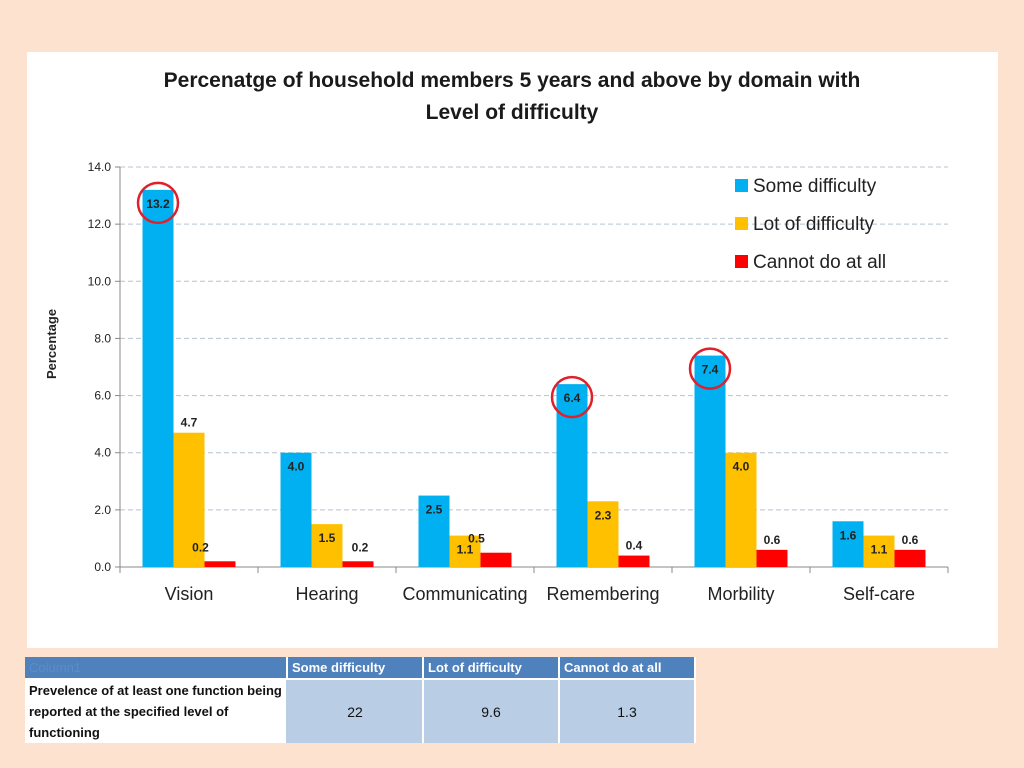  Describe the element at coordinates (296, 467) in the screenshot. I see `data-label-hearing-some-difficulty: 4.0` at that location.